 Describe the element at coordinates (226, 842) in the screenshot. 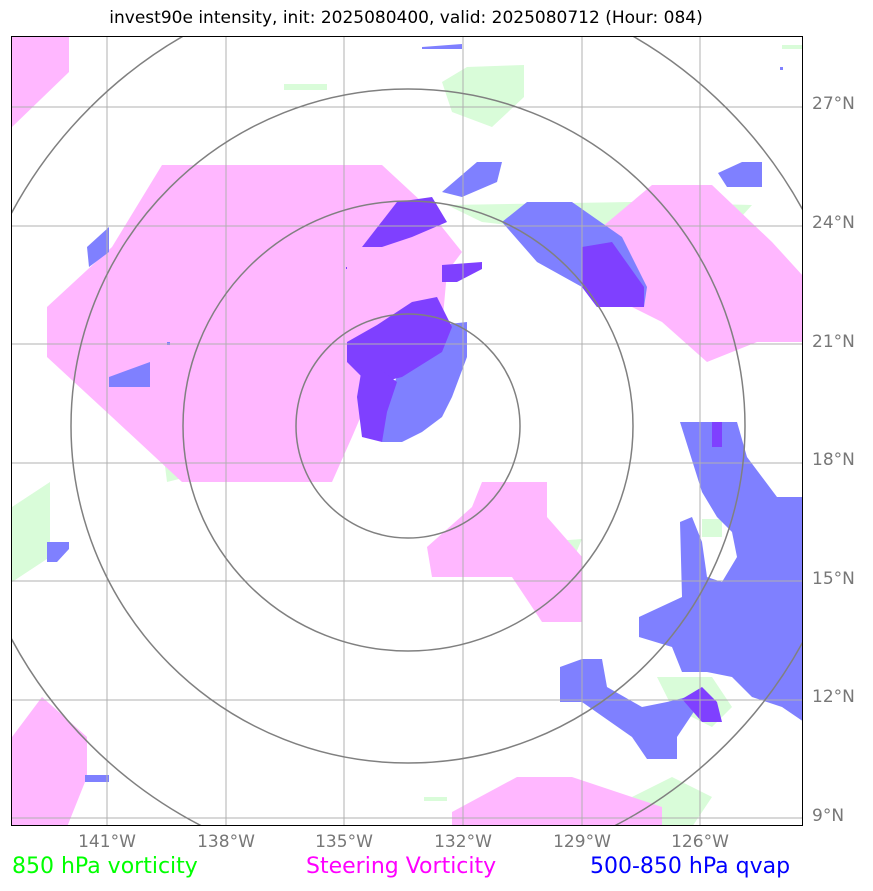

I see `lon-label-138w: 138°W` at that location.